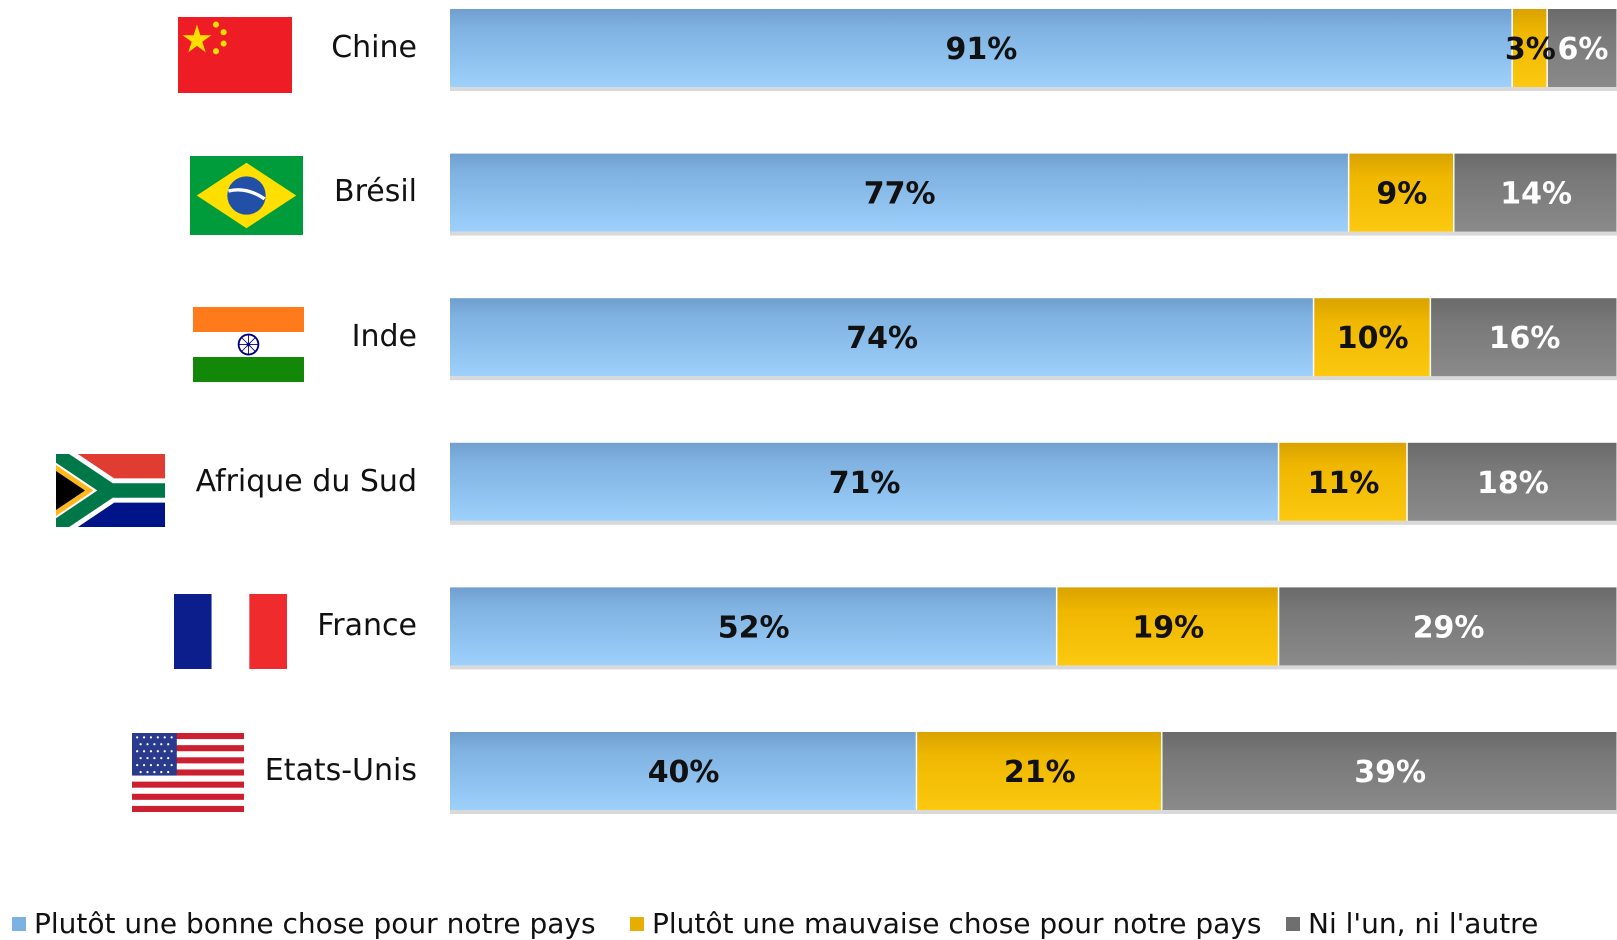 The image size is (1617, 940). I want to click on bar-label-afrique-du-sud-series-2: 18%, so click(1513, 483).